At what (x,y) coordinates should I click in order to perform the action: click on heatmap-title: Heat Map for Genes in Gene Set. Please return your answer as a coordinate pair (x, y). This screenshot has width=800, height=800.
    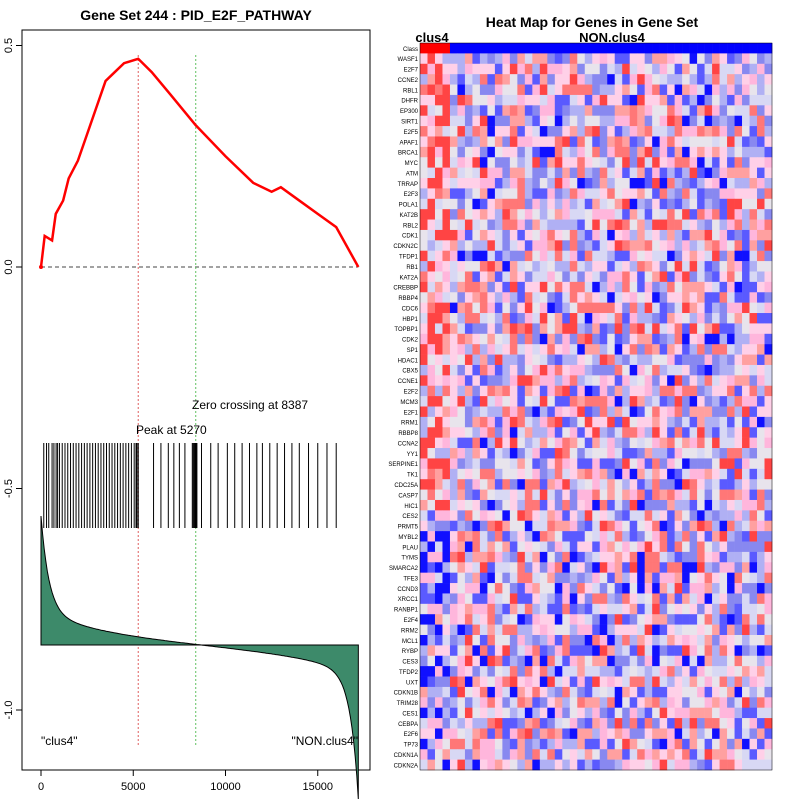
    Looking at the image, I should click on (592, 22).